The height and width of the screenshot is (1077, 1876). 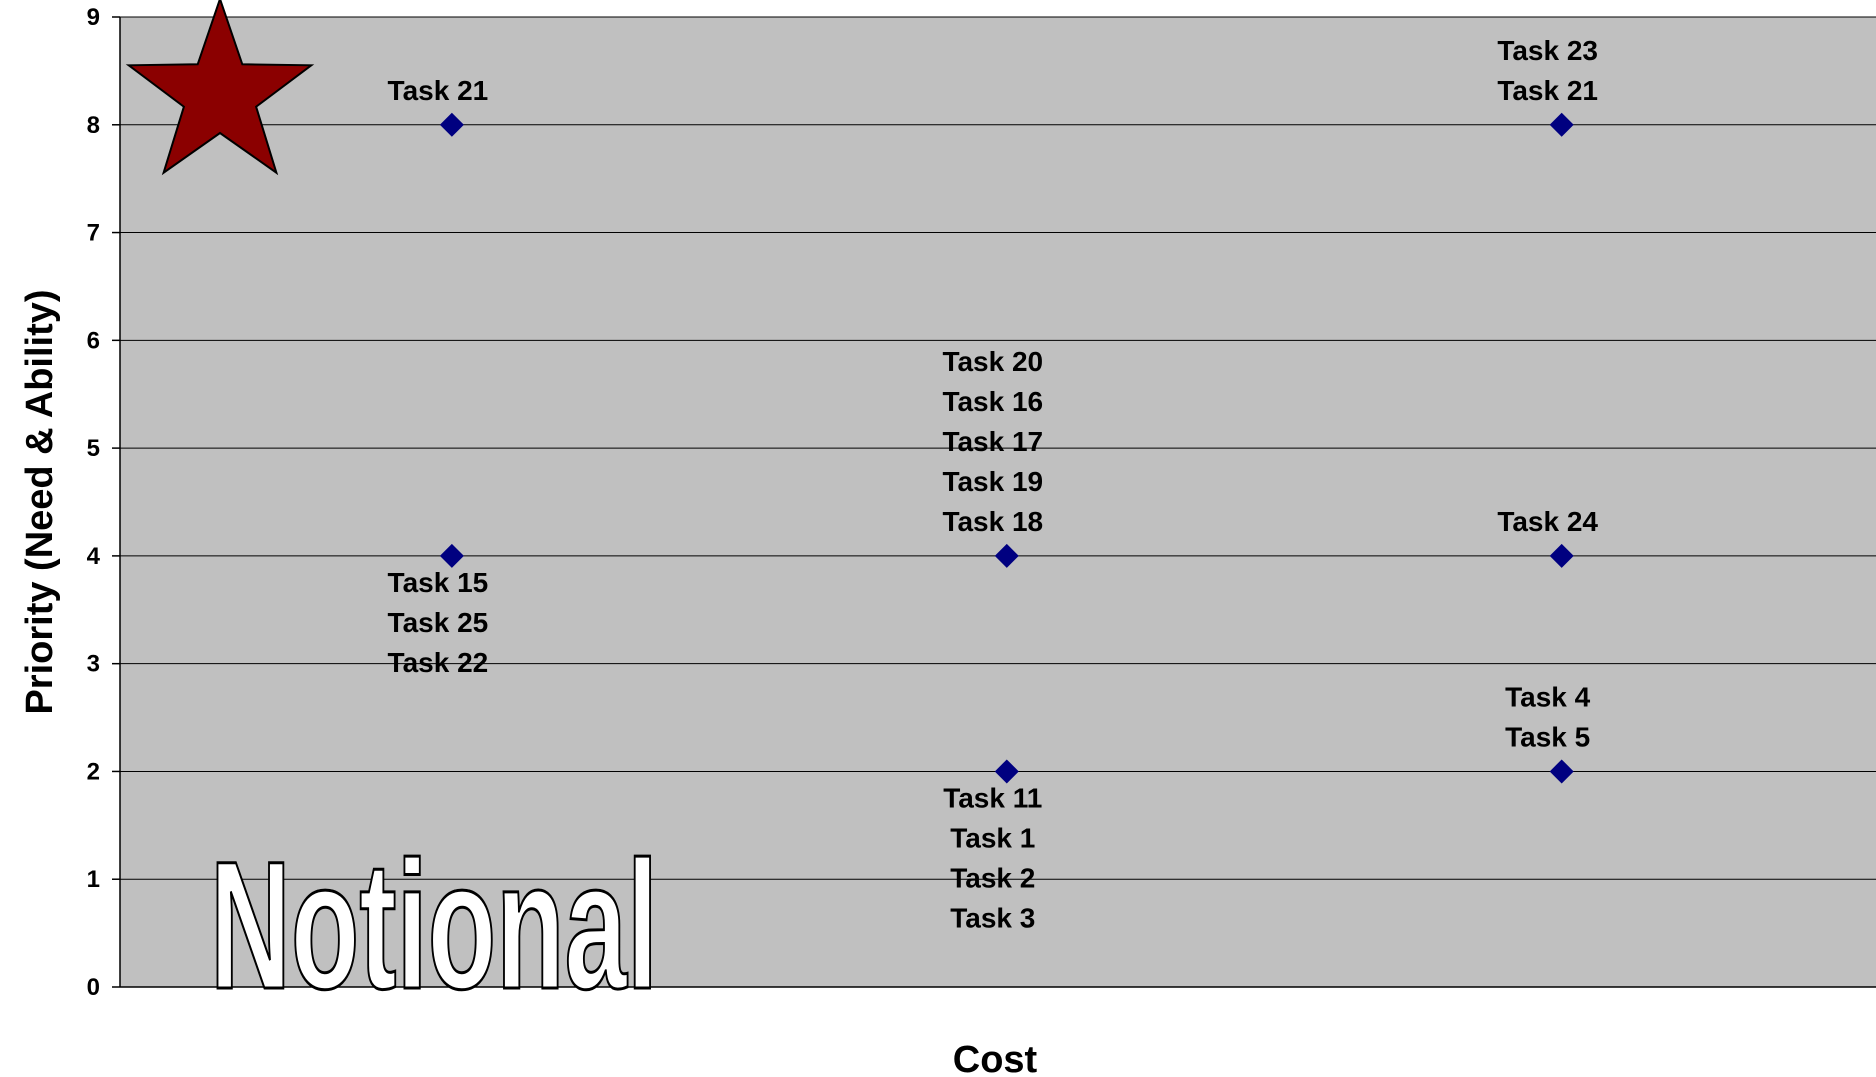 What do you see at coordinates (992, 797) in the screenshot?
I see `point-label: Task 11` at bounding box center [992, 797].